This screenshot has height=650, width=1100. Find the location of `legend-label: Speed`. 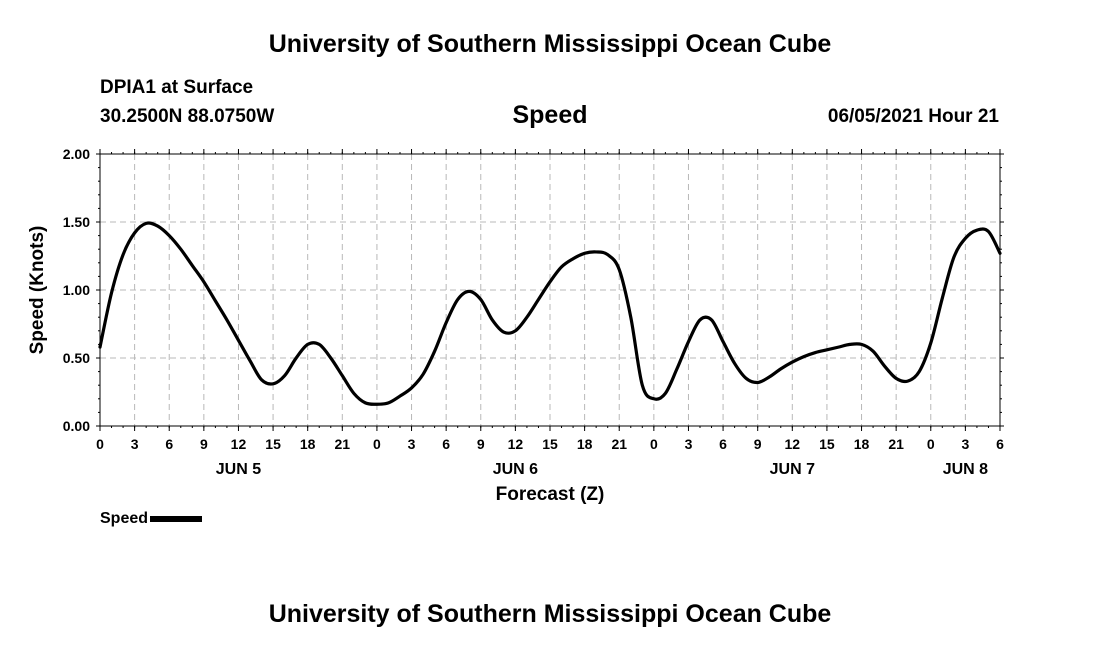

legend-label: Speed is located at coordinates (124, 518).